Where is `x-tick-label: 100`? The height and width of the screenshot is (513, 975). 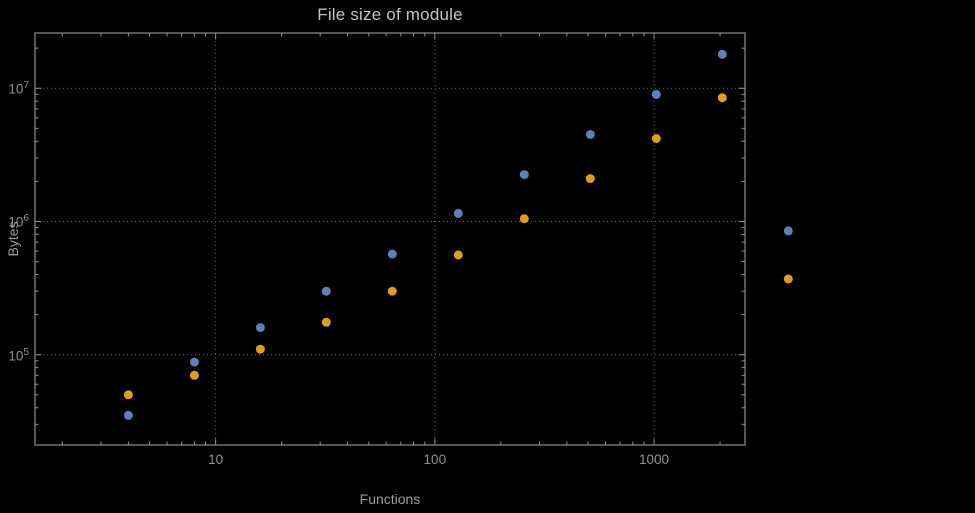
x-tick-label: 100 is located at coordinates (435, 459).